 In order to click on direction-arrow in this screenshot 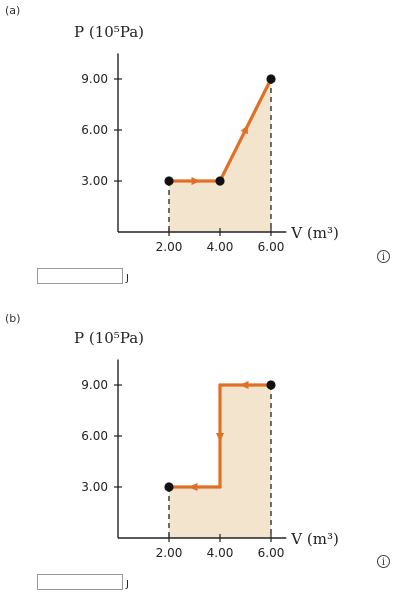, I will do `click(244, 129)`.